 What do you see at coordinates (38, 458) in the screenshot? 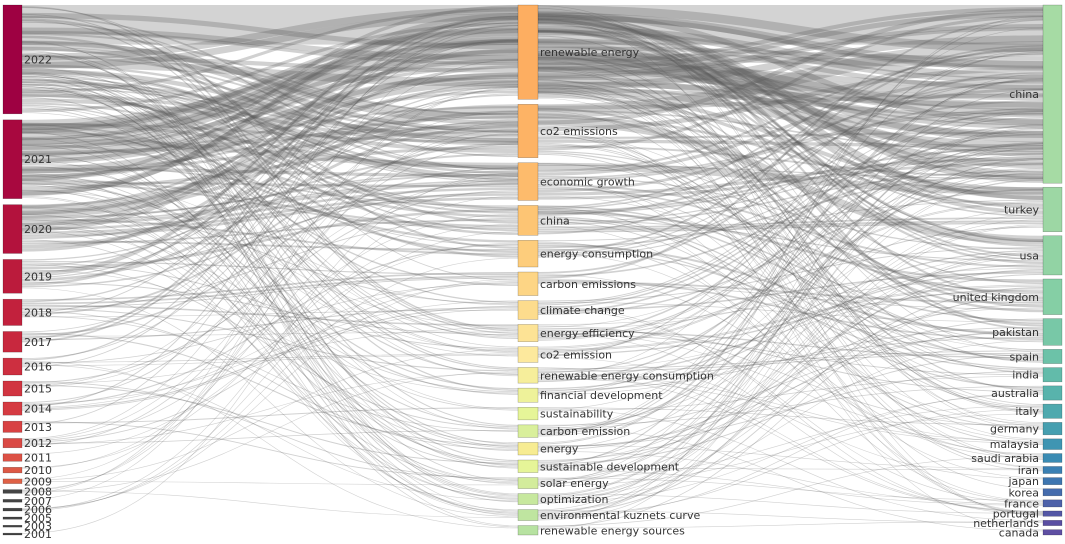
I see `sankey-node-label: 2011` at bounding box center [38, 458].